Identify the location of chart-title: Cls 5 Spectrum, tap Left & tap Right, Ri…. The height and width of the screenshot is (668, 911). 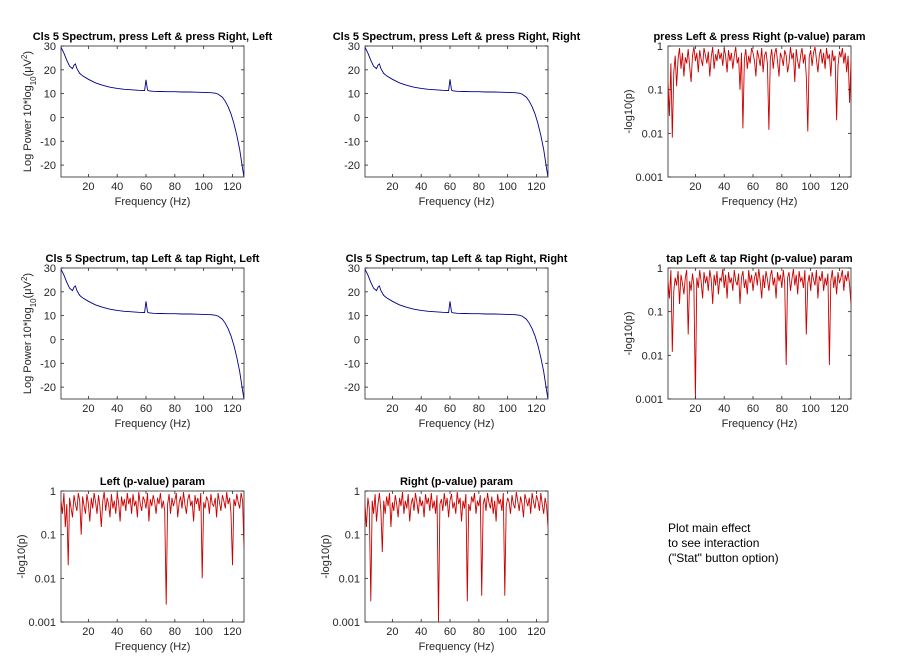
(457, 259).